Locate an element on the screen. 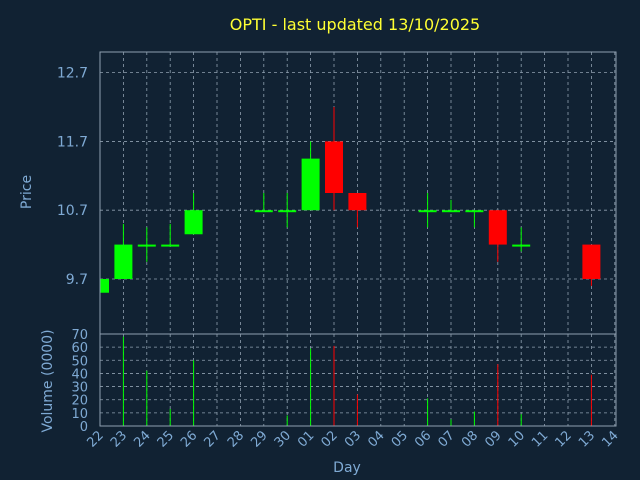  volume-tick-label: 40 is located at coordinates (79, 374).